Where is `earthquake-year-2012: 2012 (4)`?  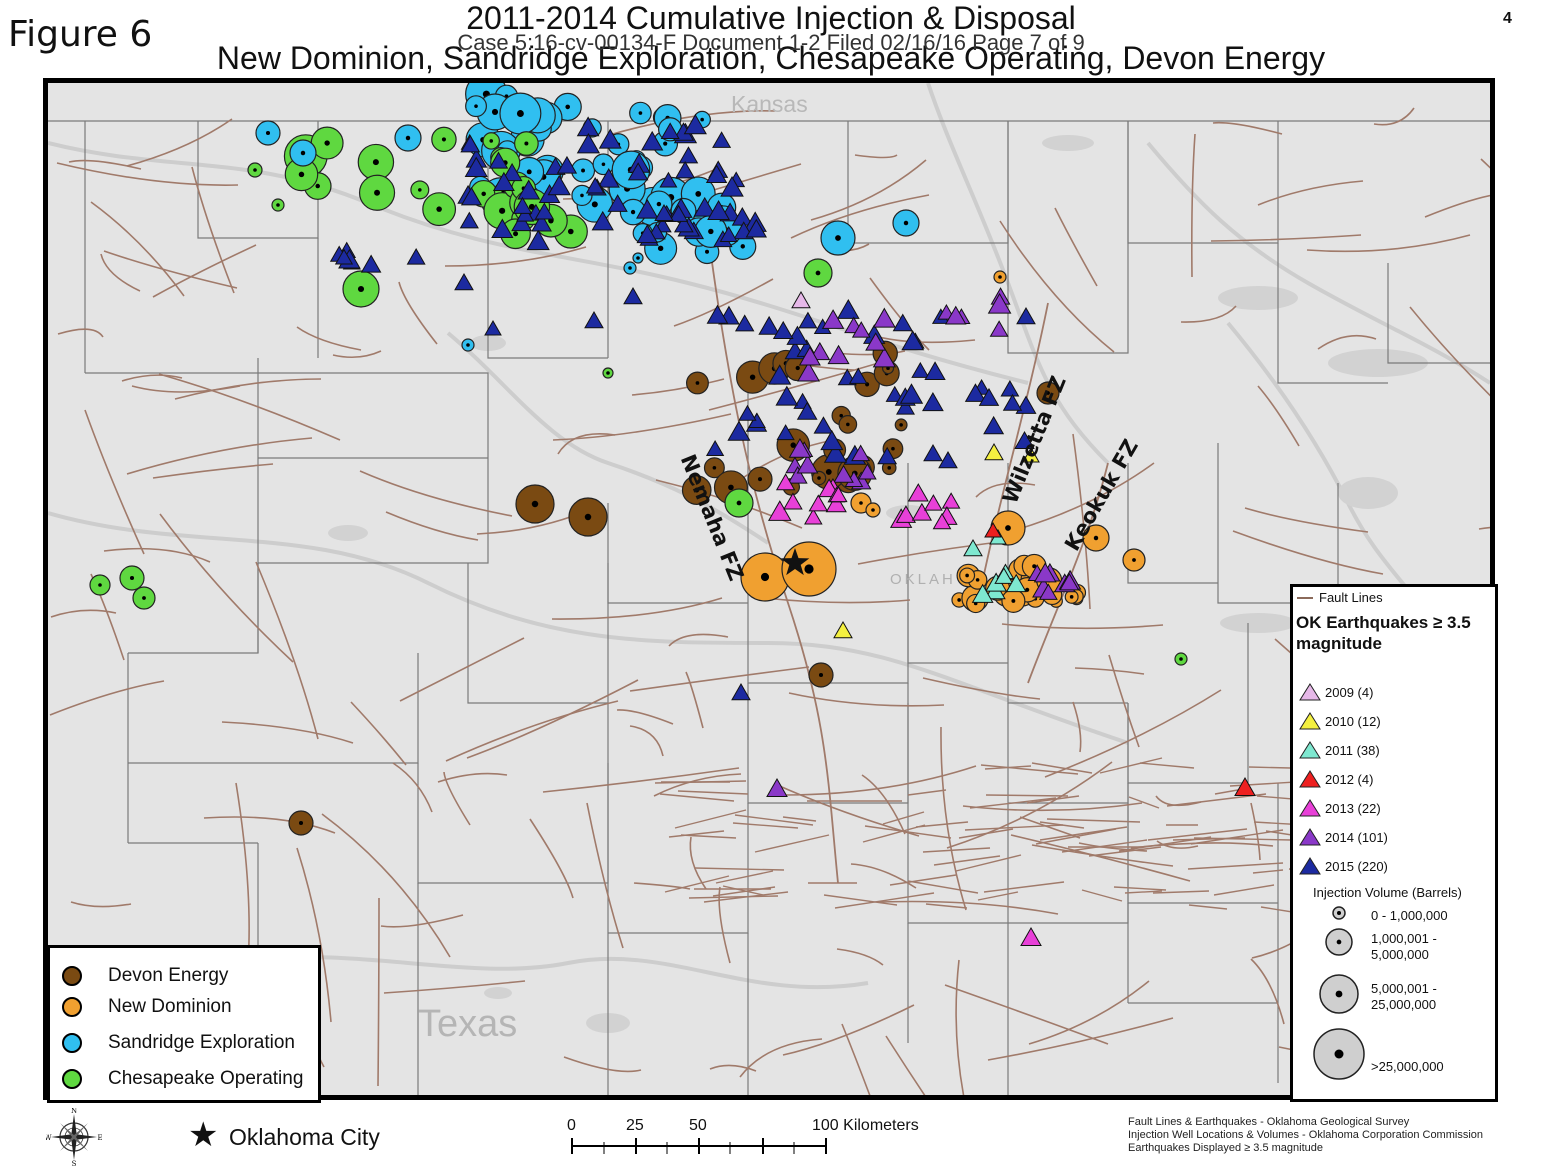 earthquake-year-2012: 2012 (4) is located at coordinates (1336, 779).